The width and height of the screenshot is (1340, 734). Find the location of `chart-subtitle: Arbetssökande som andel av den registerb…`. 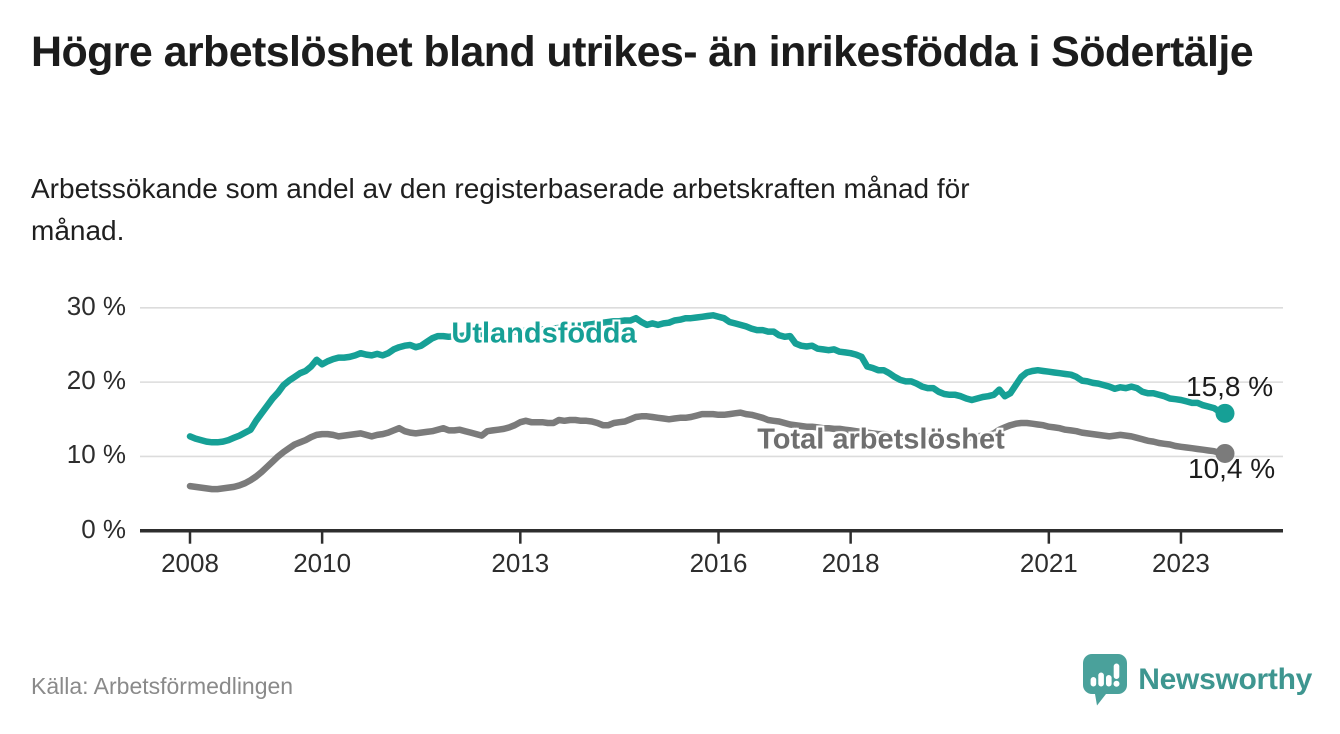

chart-subtitle: Arbetssökande som andel av den registerb… is located at coordinates (500, 209).